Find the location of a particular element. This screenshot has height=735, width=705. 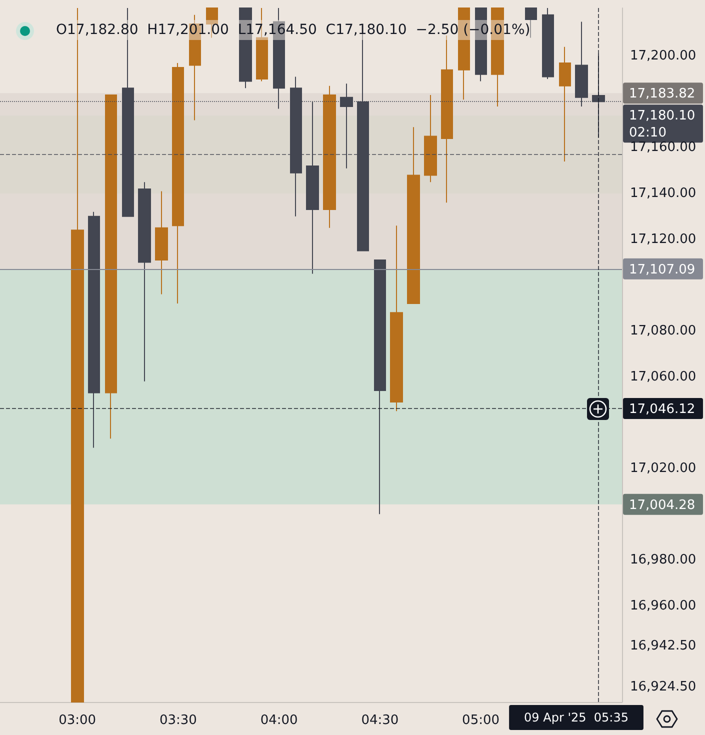

y-tick-label: 17,020.00 is located at coordinates (663, 468).